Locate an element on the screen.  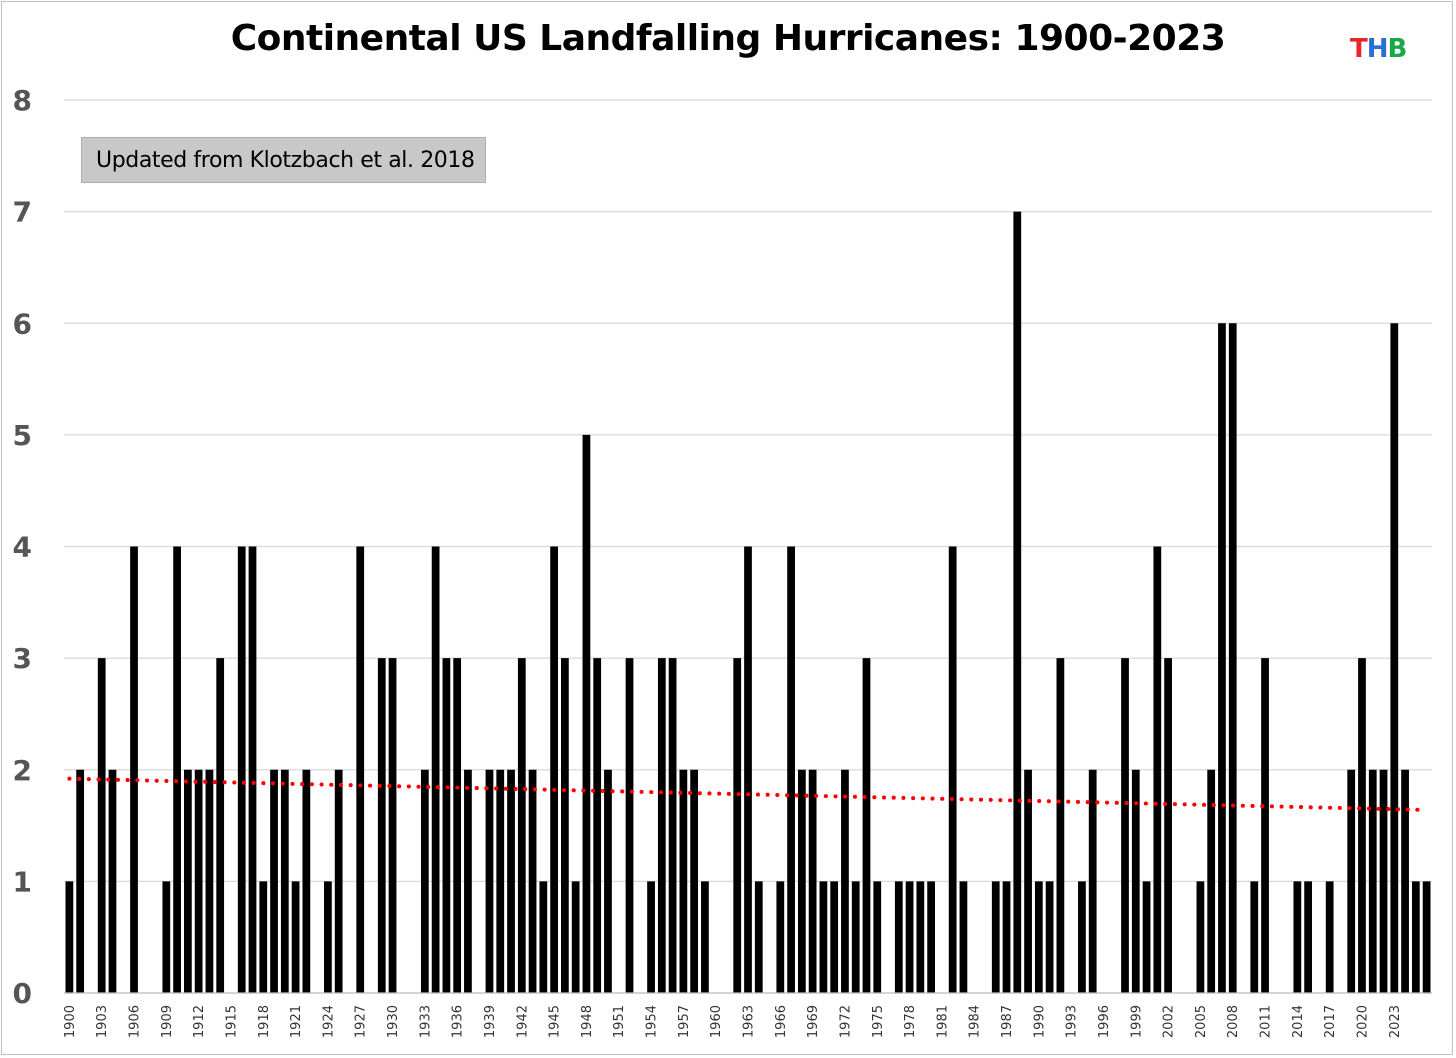
bar-2000 is located at coordinates (1146, 937).